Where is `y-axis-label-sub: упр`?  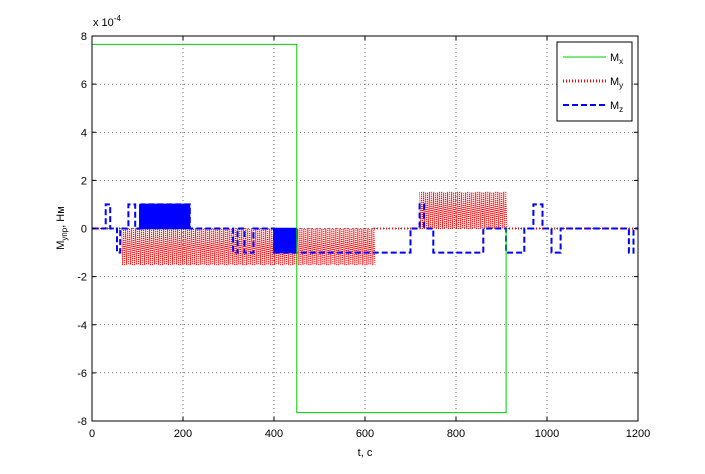 y-axis-label-sub: упр is located at coordinates (64, 233).